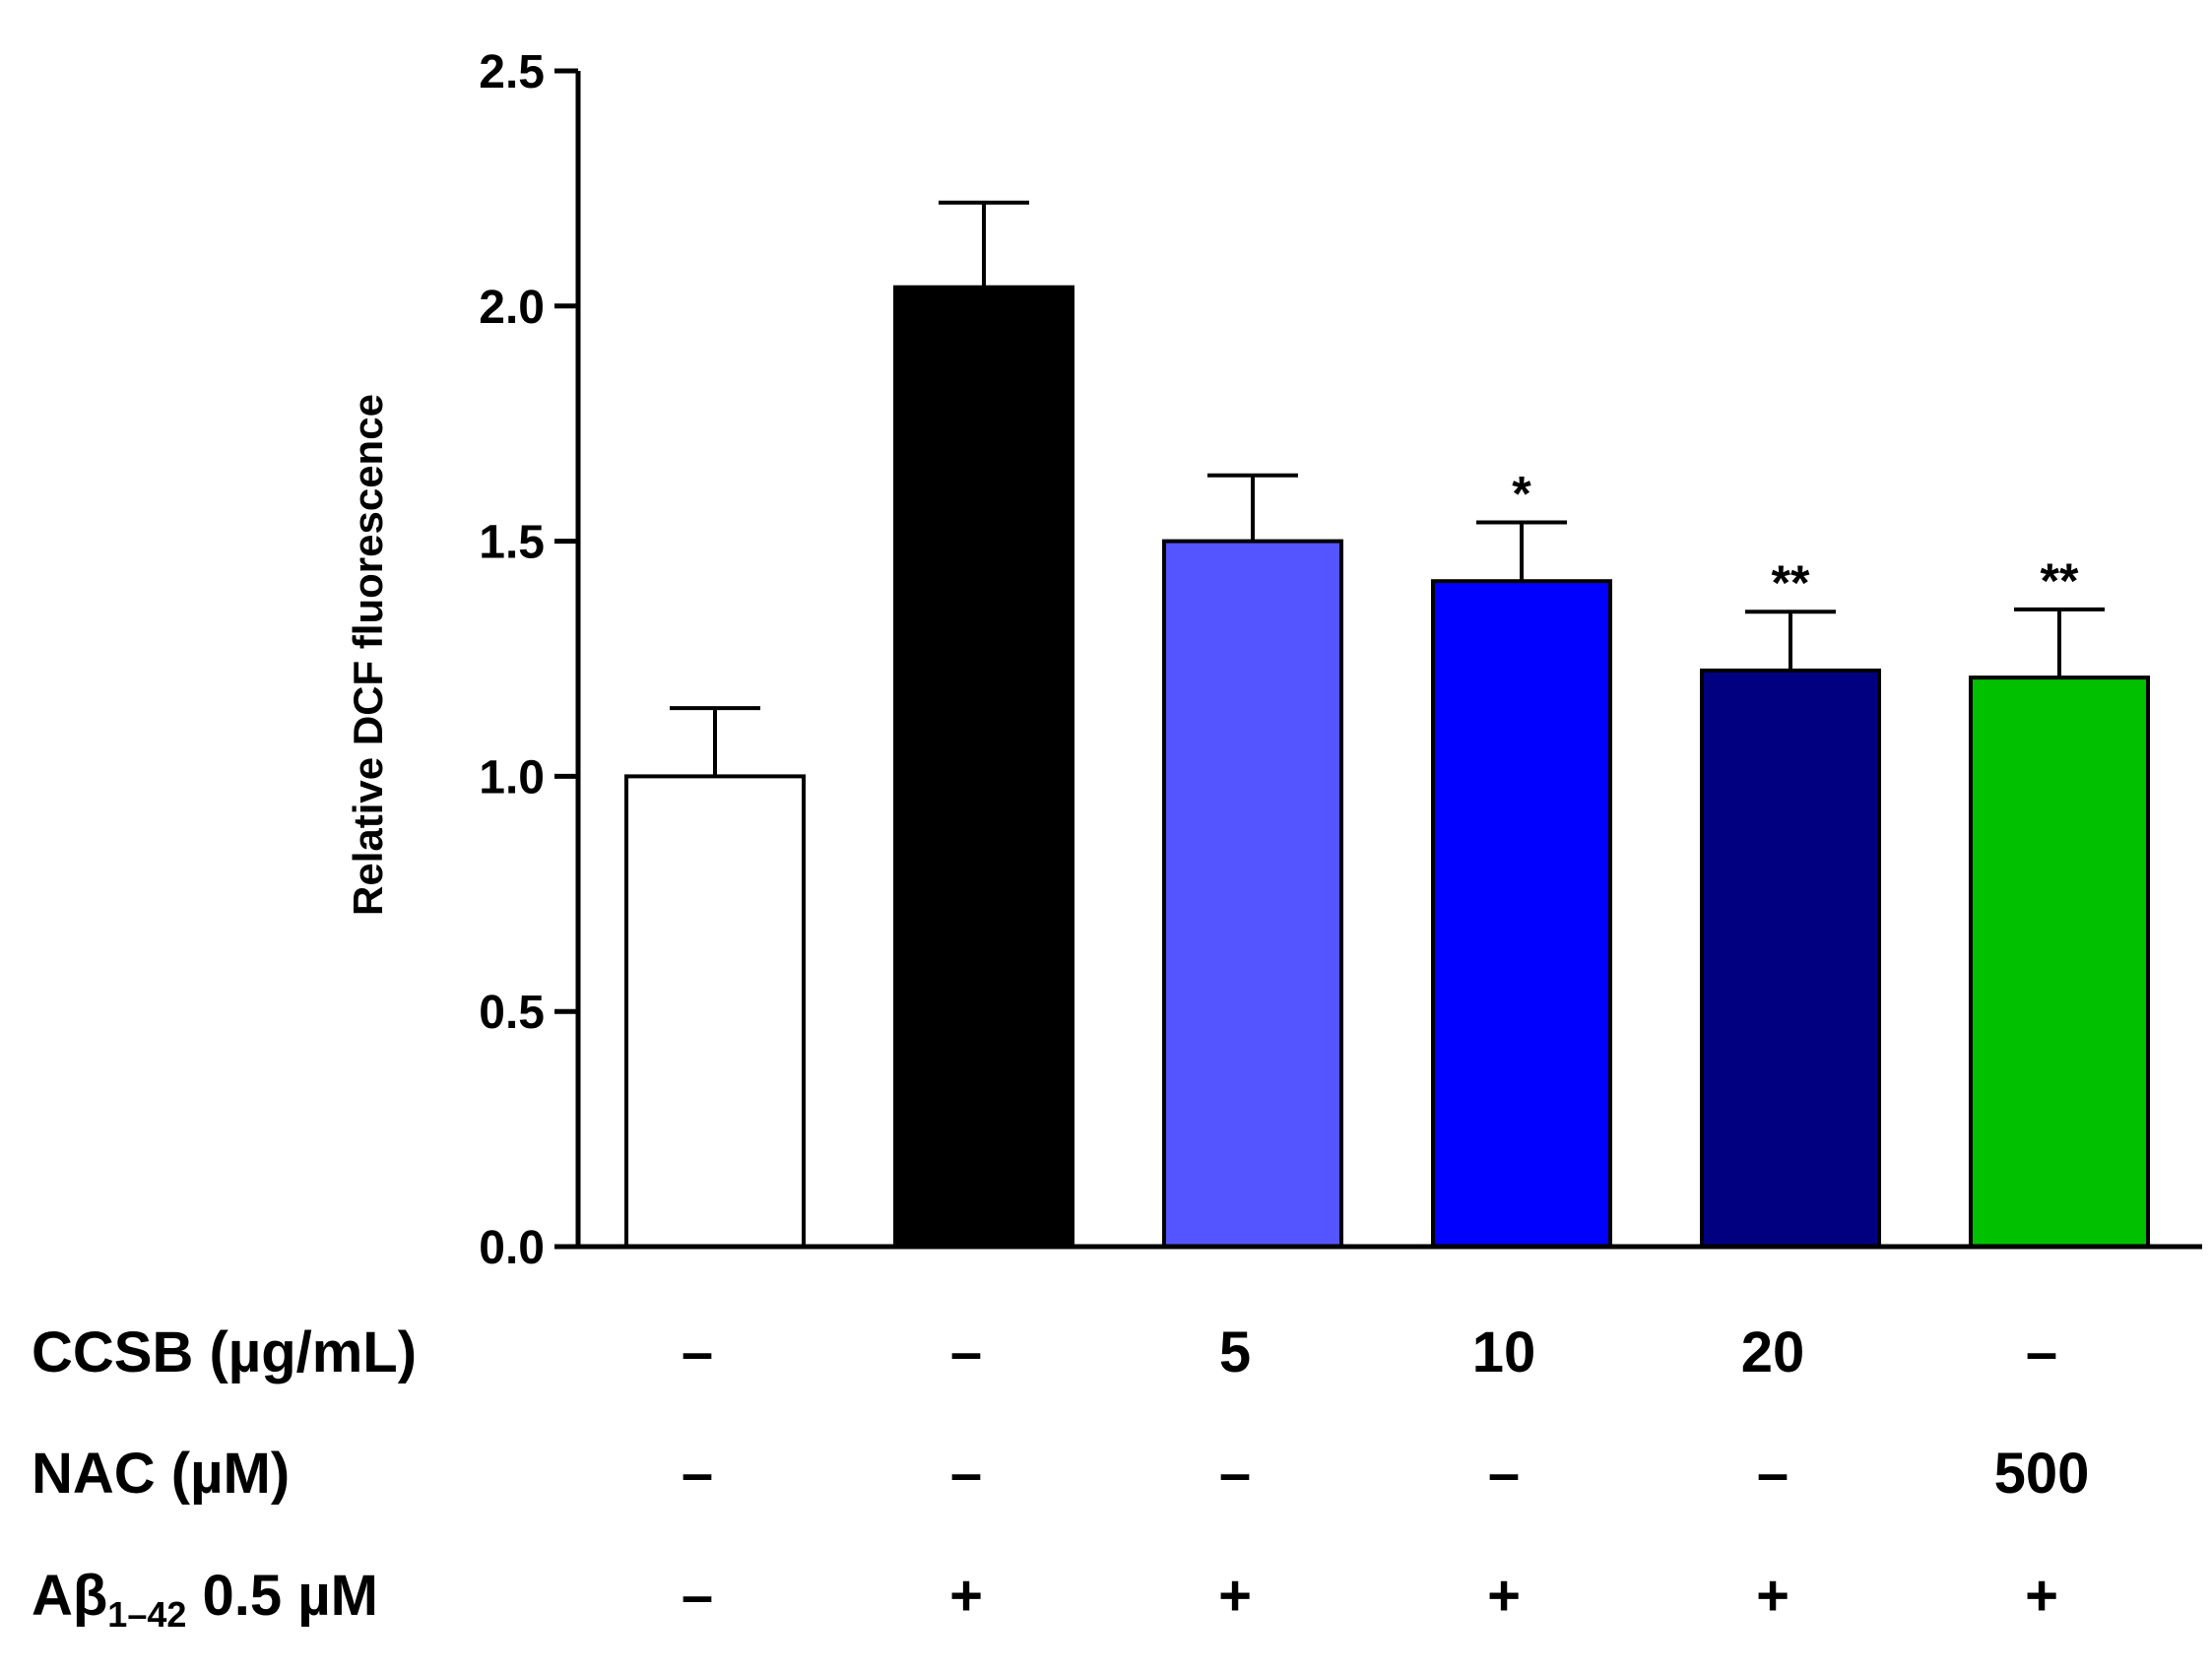  What do you see at coordinates (1521, 493) in the screenshot?
I see `significance-label: *` at bounding box center [1521, 493].